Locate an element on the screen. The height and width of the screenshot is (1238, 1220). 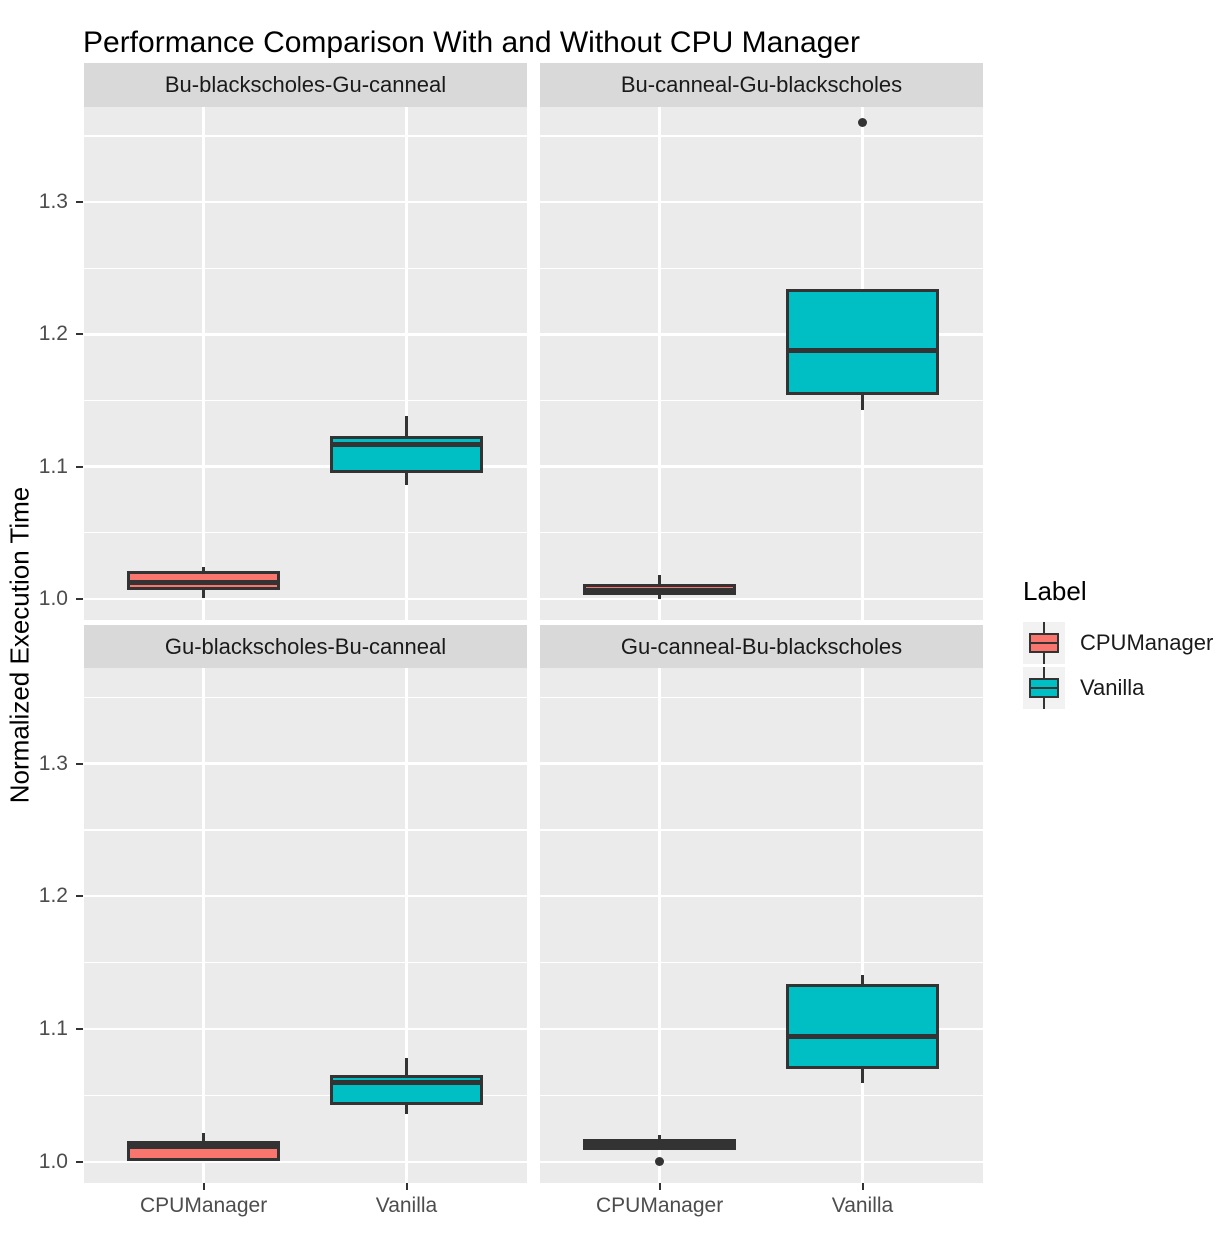
facet-strip-label: Bu-canneal-Gu-blackscholes is located at coordinates (761, 84).